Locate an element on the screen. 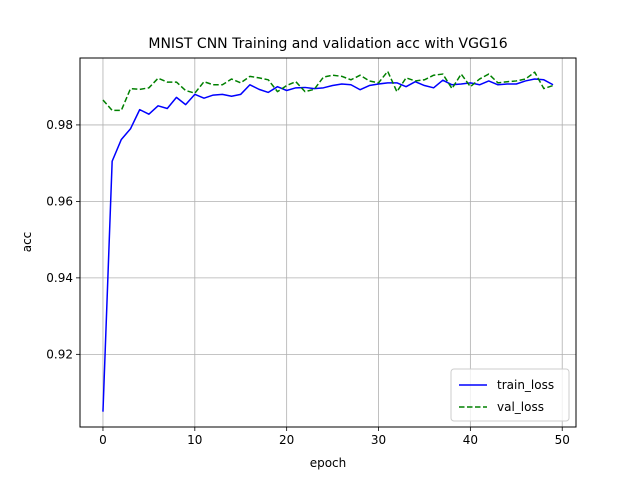  y-axis: 0.92 0.94 0.96 0.98 is located at coordinates (63, 239).